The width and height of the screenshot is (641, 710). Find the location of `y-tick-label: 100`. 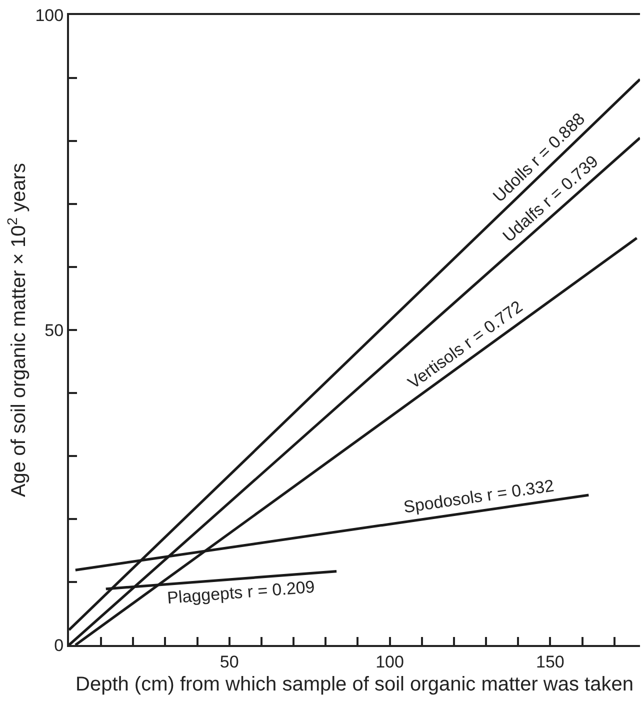

y-tick-label: 100 is located at coordinates (49, 15).